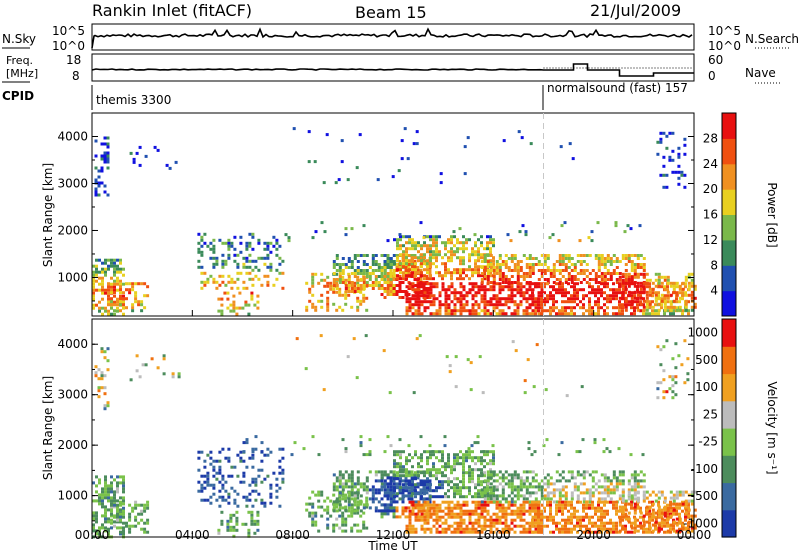 The height and width of the screenshot is (554, 800). What do you see at coordinates (724, 31) in the screenshot?
I see `noise-right-tick-hi: 10^5` at bounding box center [724, 31].